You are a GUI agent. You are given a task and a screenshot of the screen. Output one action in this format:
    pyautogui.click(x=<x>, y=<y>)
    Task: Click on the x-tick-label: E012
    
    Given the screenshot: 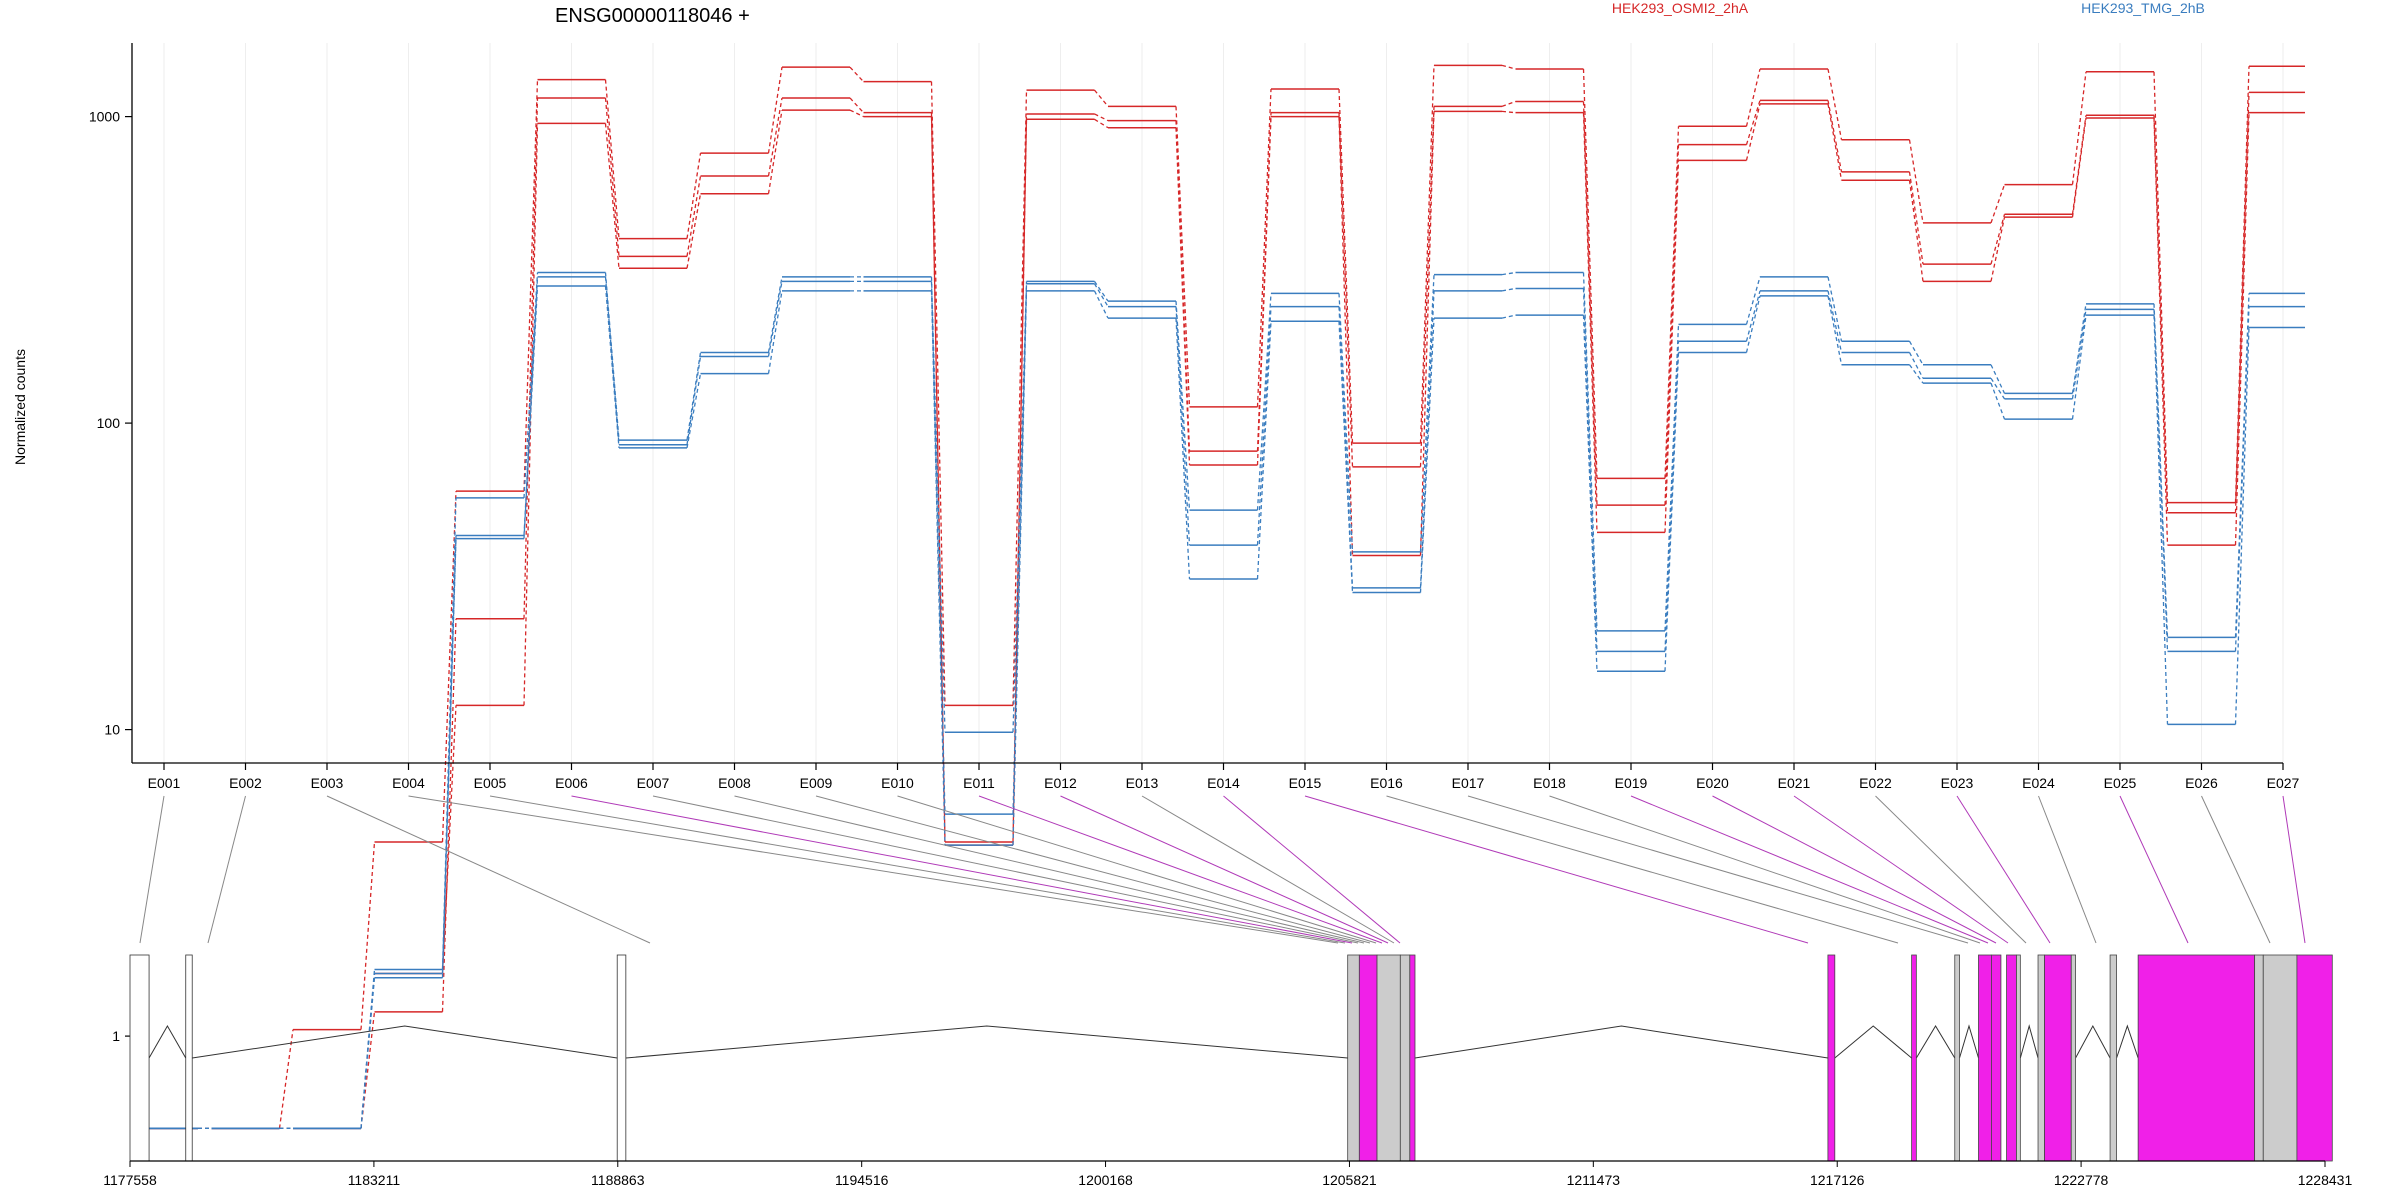 What is the action you would take?
    pyautogui.click(x=1060, y=783)
    